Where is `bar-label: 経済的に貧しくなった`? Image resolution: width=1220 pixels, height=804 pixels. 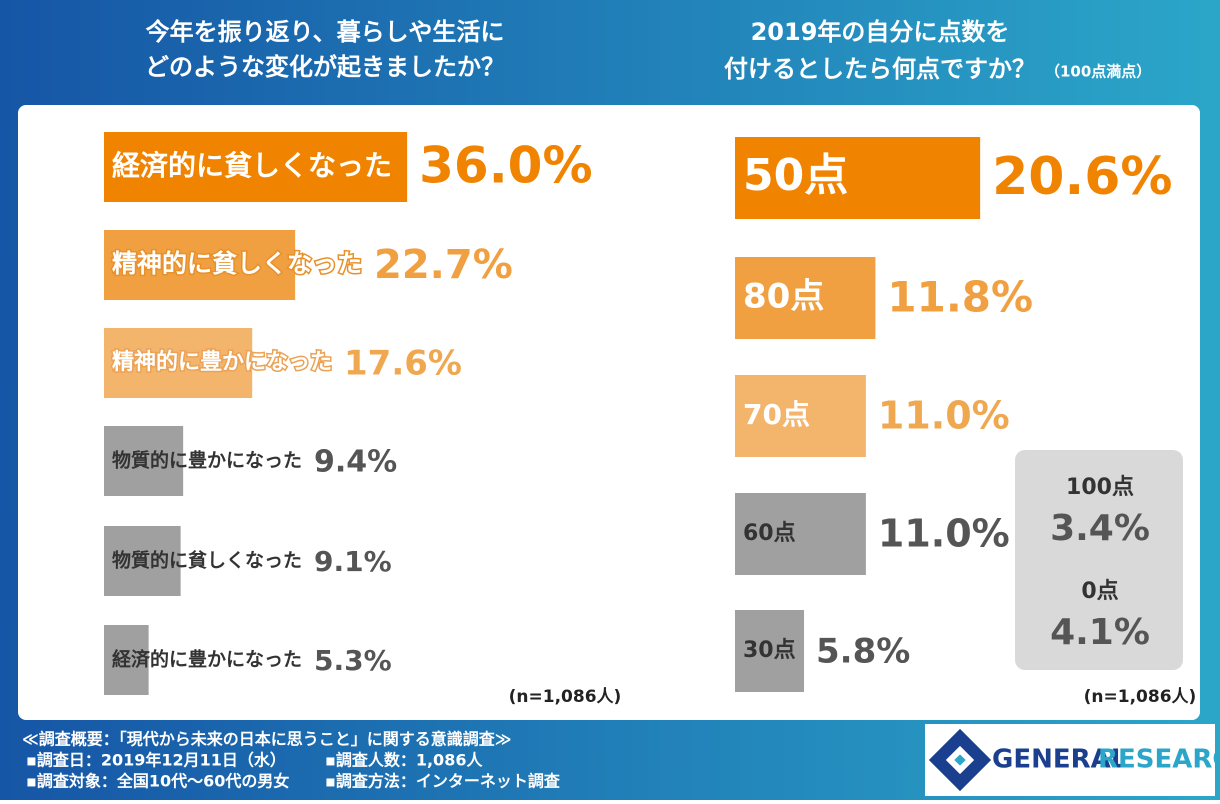 bar-label: 経済的に貧しくなった is located at coordinates (252, 165).